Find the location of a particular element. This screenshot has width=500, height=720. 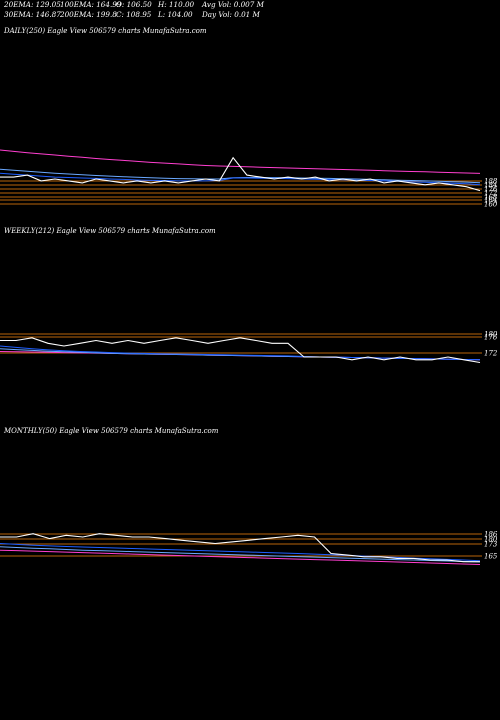

ema30-value: 30EMA: 146.87 is located at coordinates (32, 14).